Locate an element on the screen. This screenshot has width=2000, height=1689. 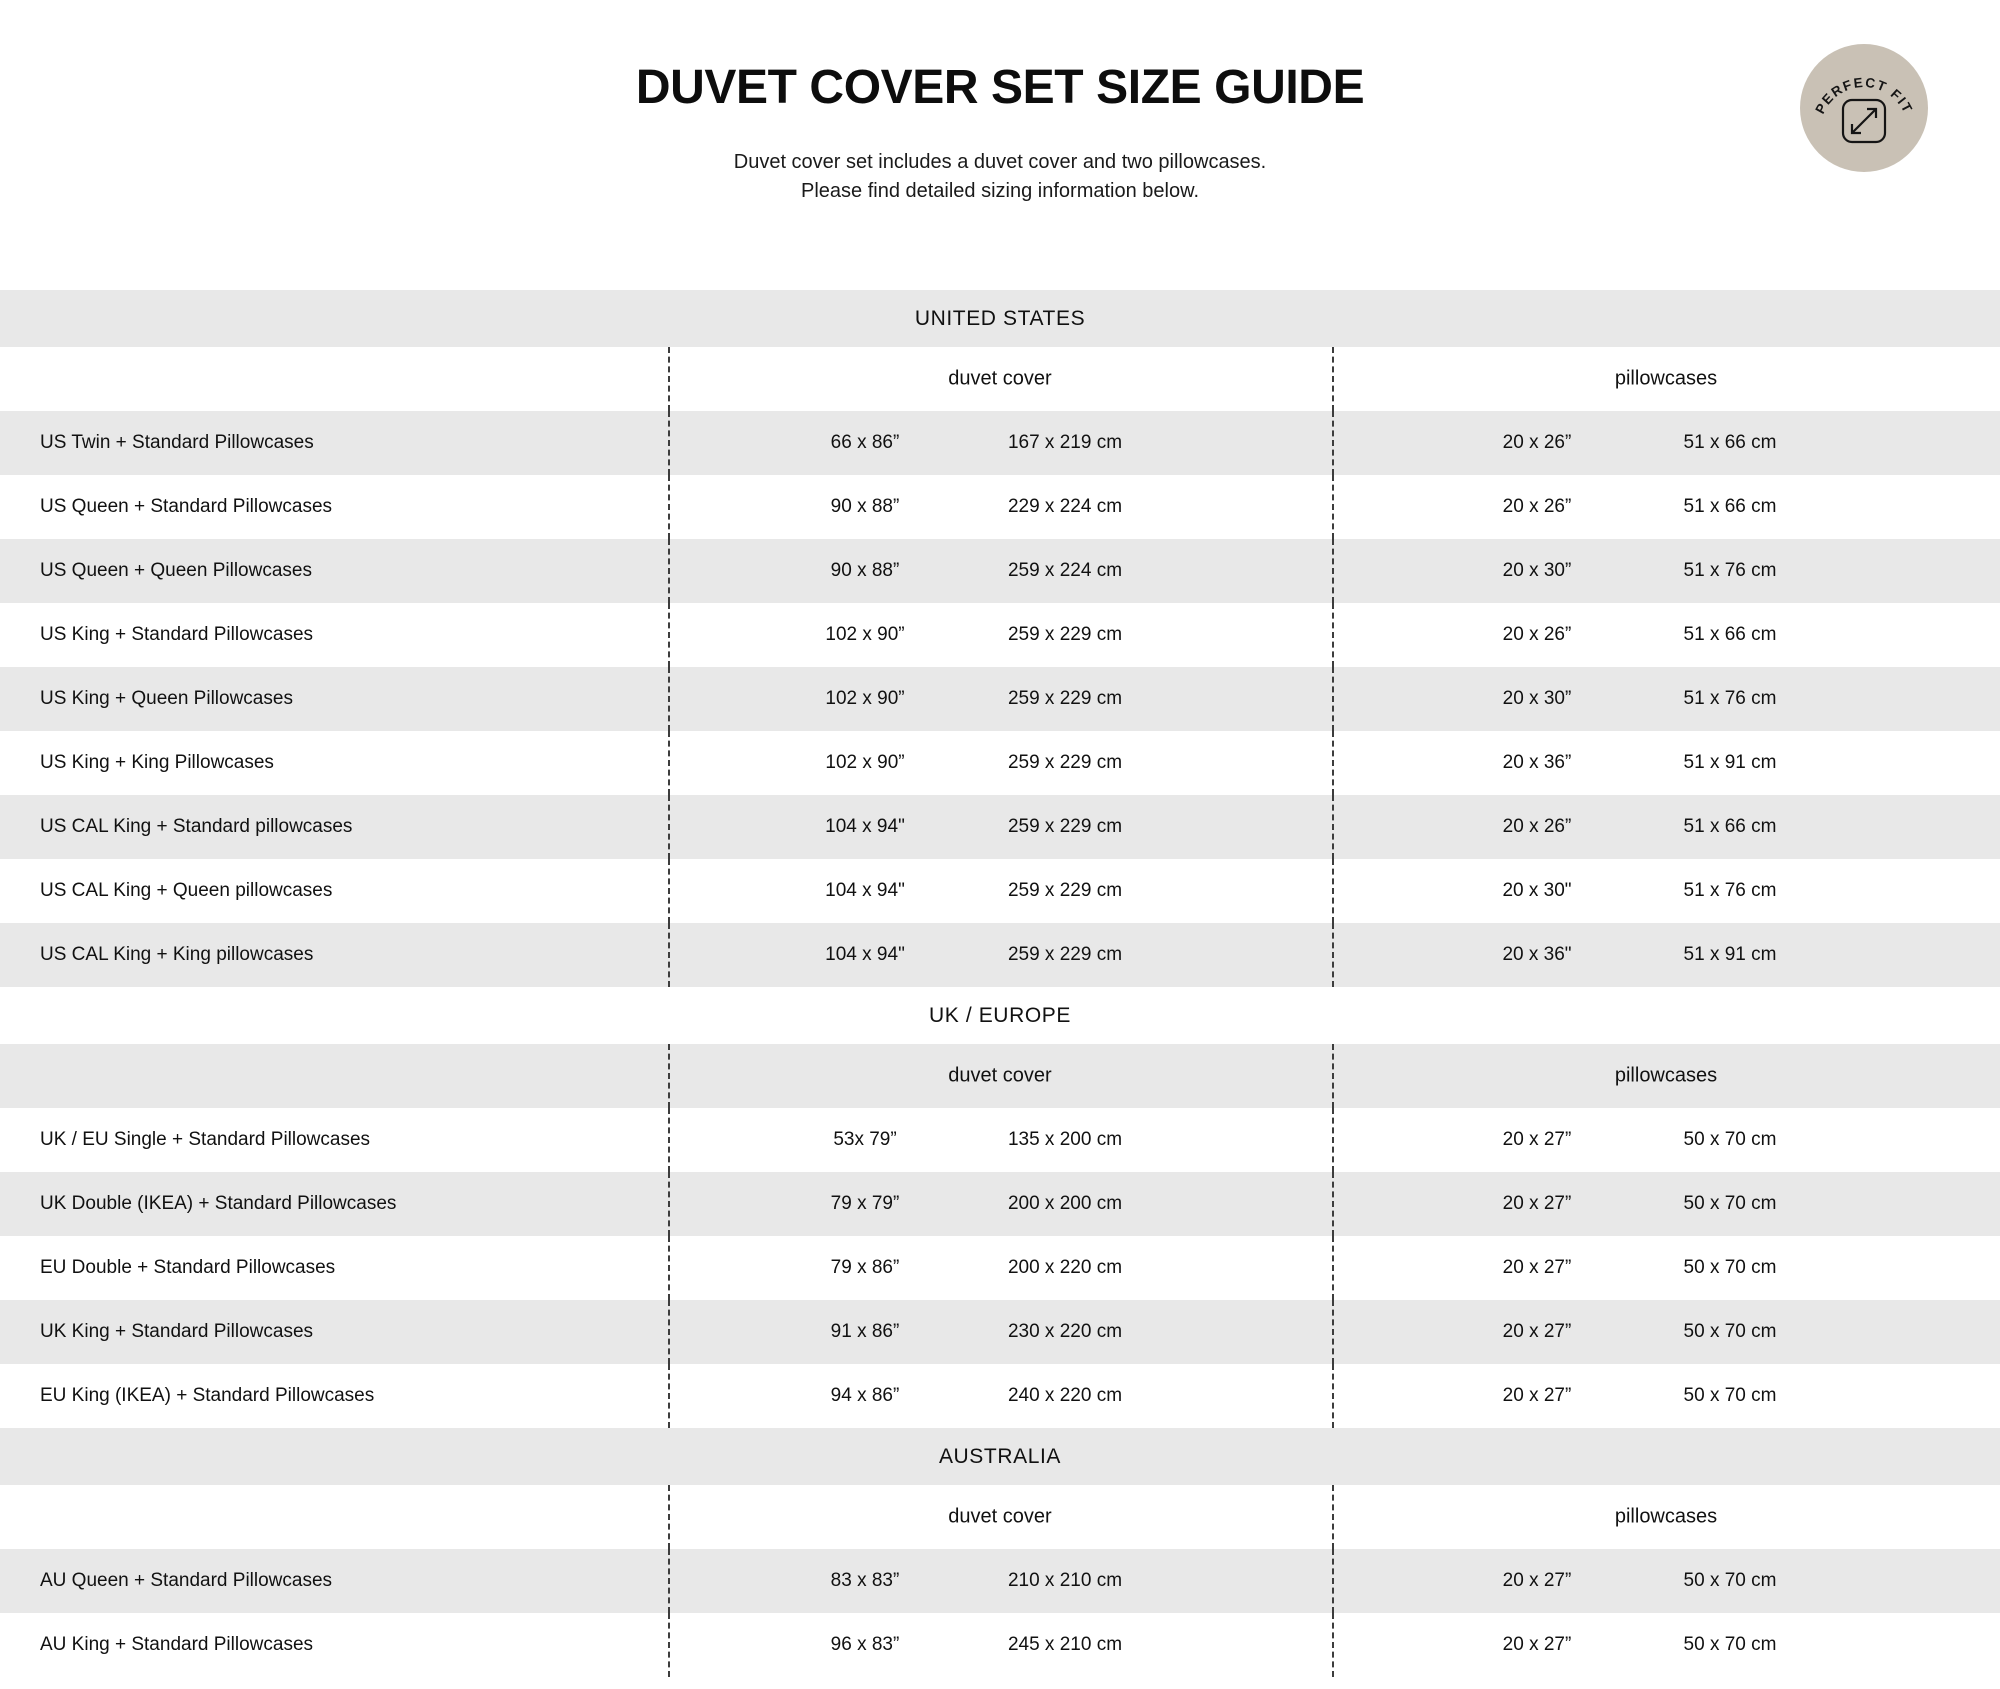
duvet-size-cm: 240 x 220 cm is located at coordinates (1065, 1395).